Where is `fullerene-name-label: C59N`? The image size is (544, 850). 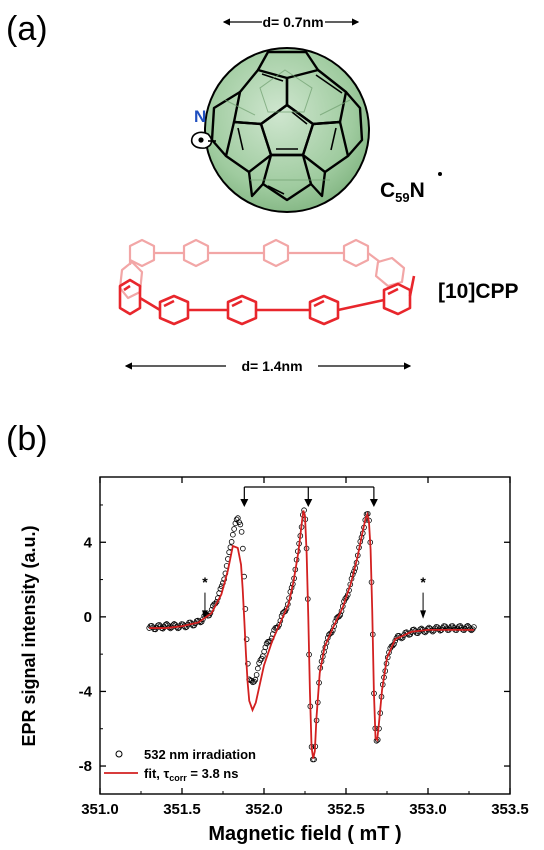
fullerene-name-label: C59N is located at coordinates (411, 188).